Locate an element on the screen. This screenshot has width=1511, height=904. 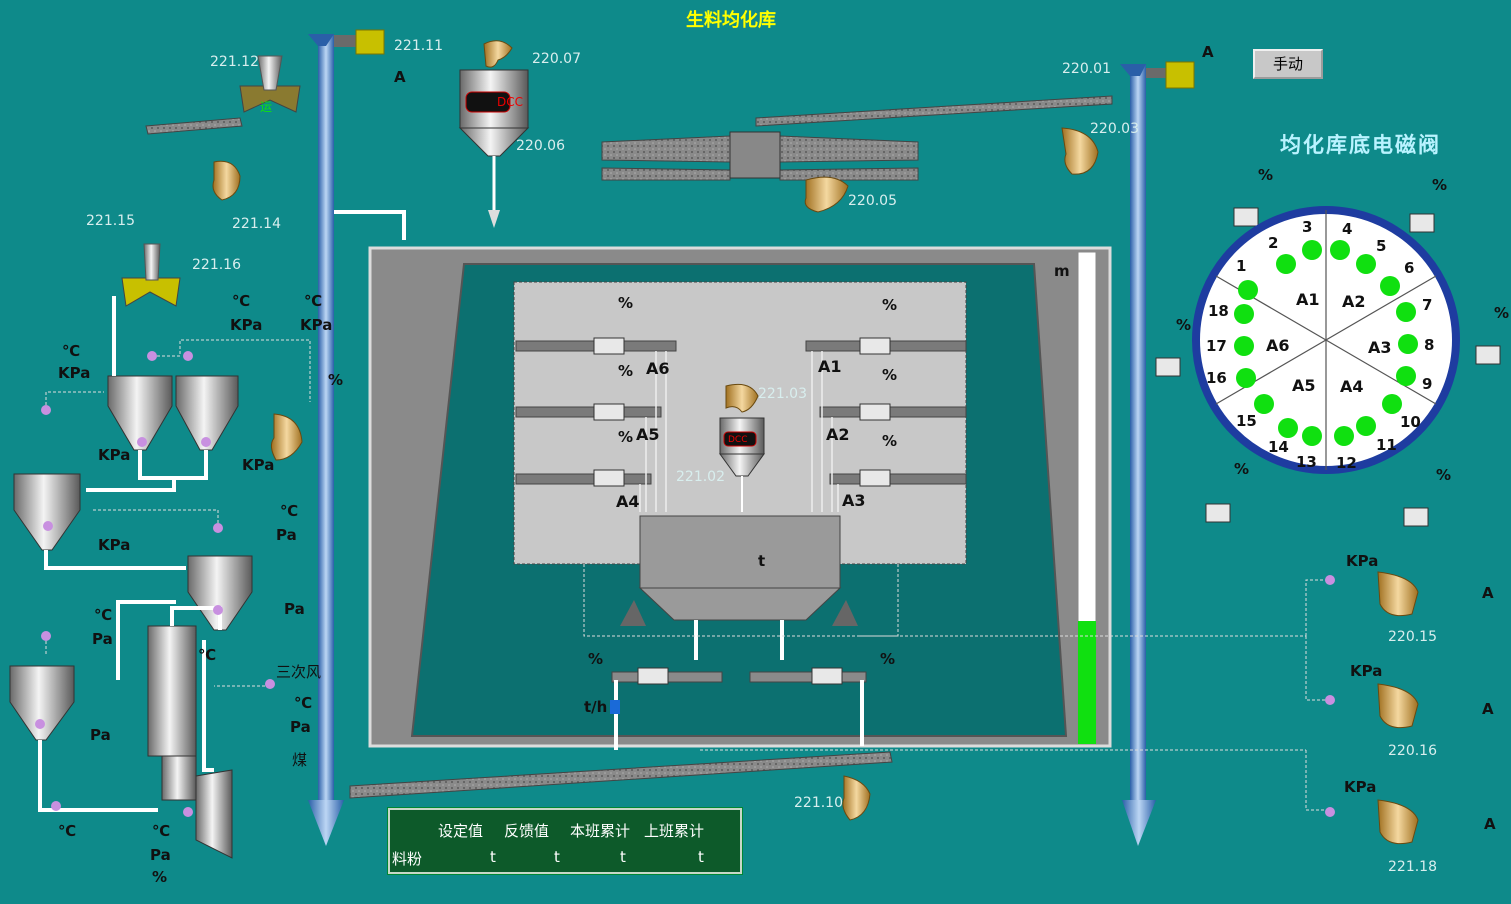
top-conveyor is located at coordinates (857, 138).